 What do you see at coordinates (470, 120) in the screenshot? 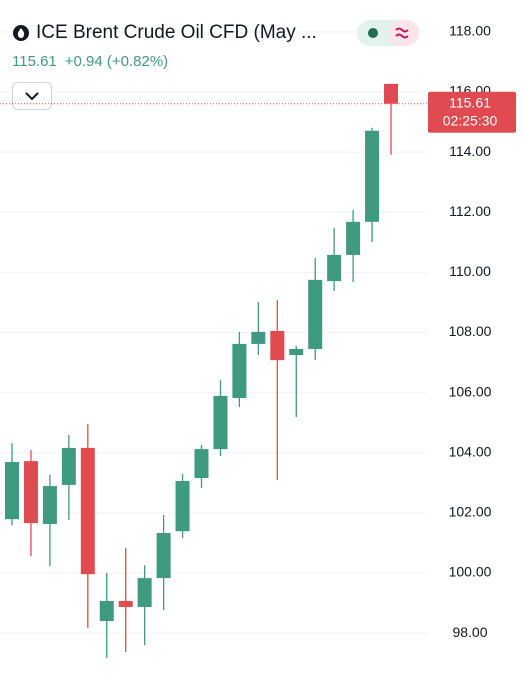
I see `countdown-label: 02:25:30` at bounding box center [470, 120].